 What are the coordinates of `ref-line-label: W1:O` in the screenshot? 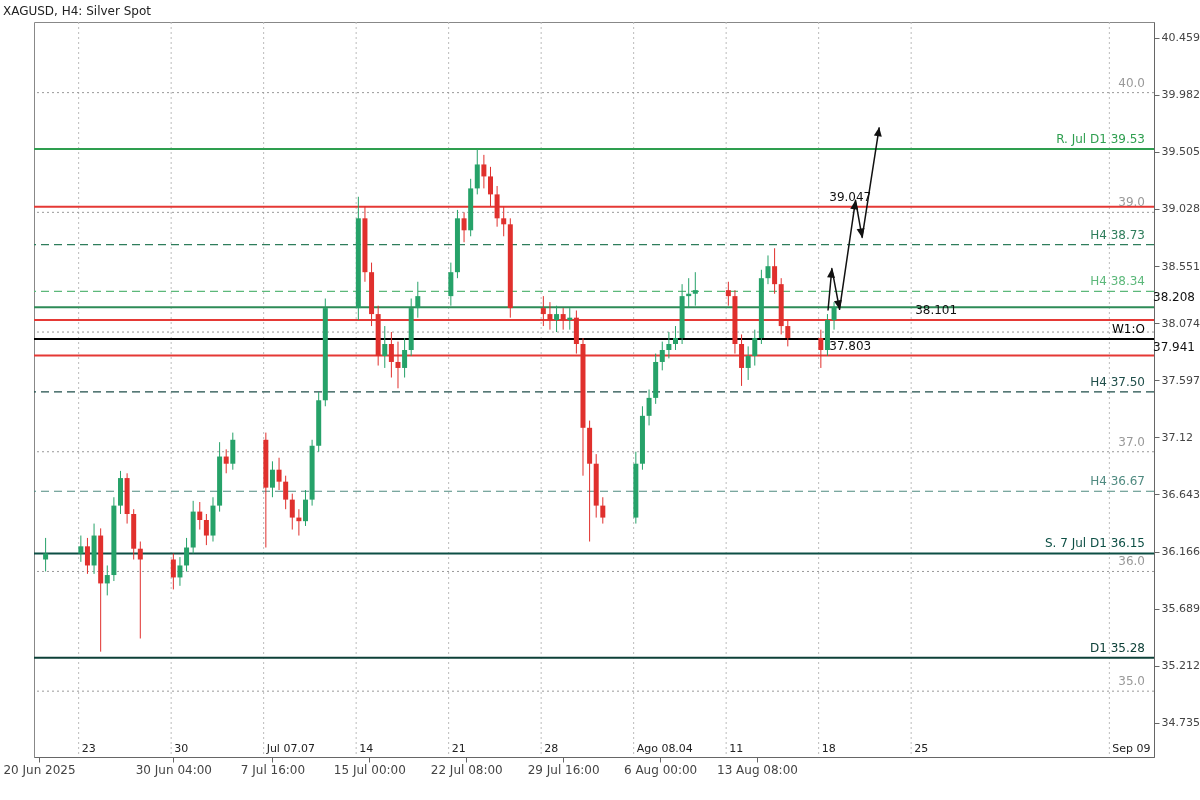 It's located at (1128, 329).